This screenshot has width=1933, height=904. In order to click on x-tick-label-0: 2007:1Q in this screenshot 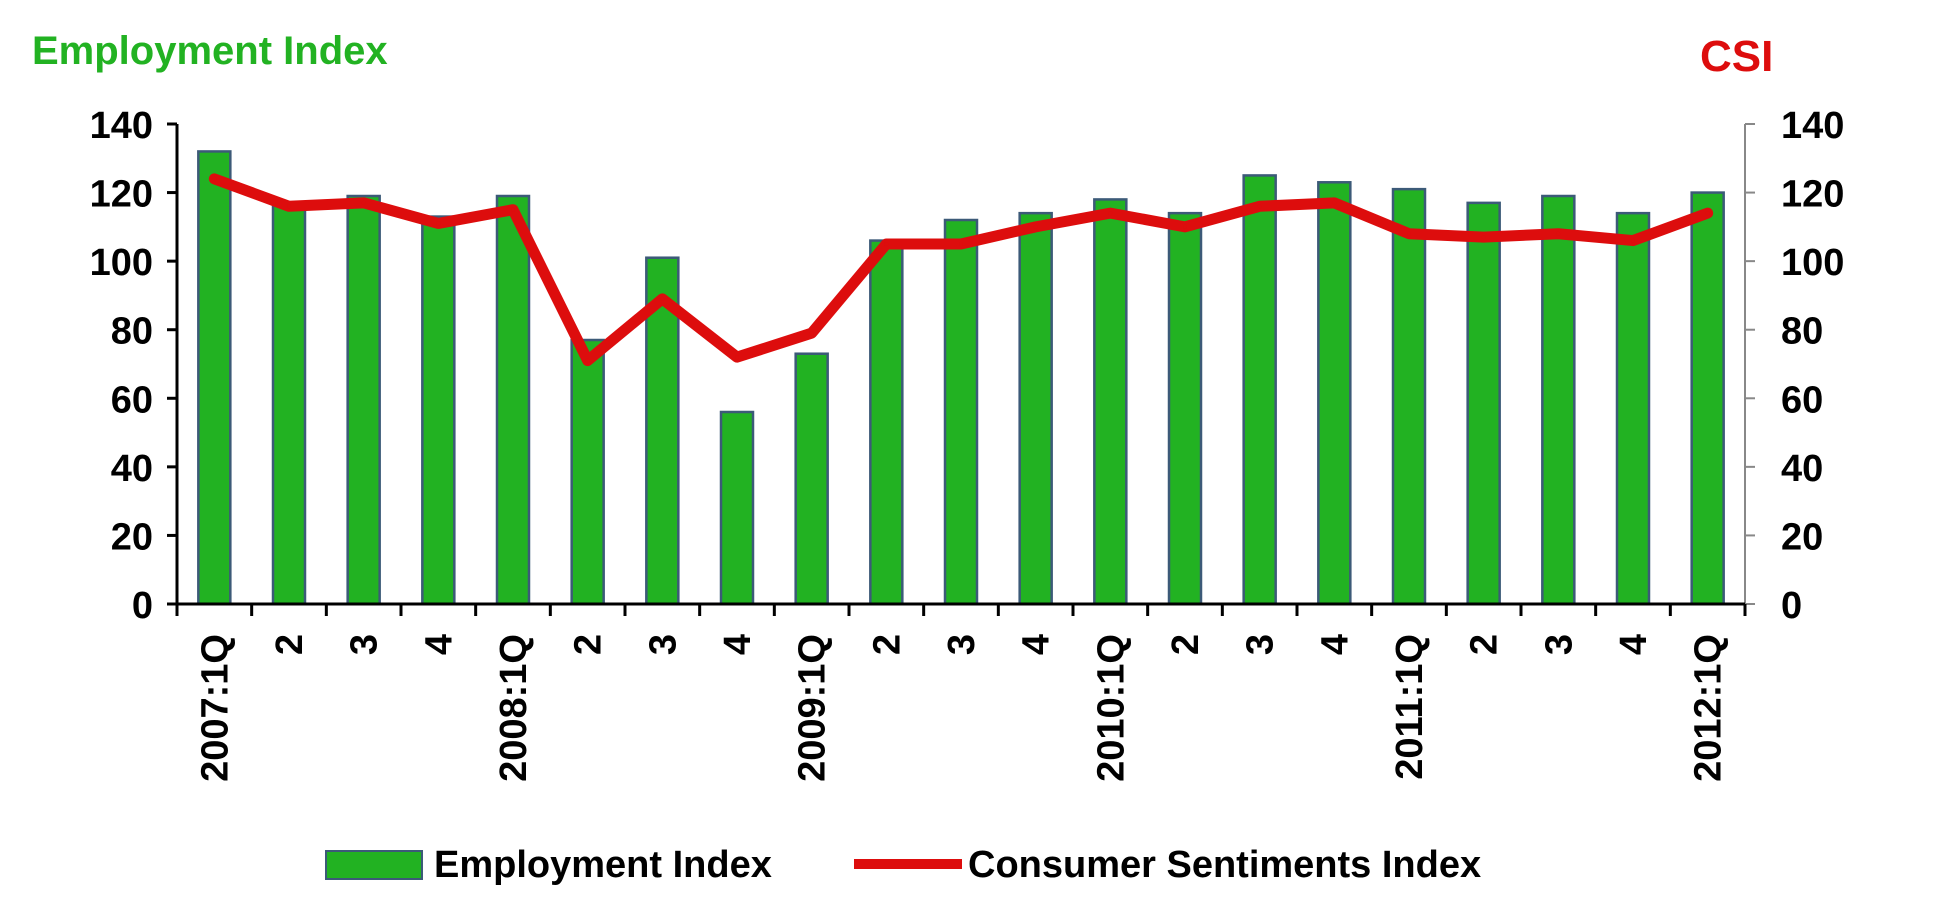, I will do `click(215, 708)`.